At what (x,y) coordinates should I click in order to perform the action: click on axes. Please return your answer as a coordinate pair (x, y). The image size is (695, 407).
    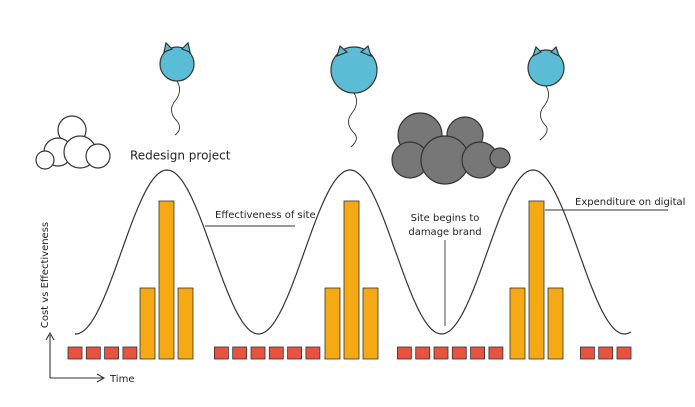
    Looking at the image, I should click on (75, 357).